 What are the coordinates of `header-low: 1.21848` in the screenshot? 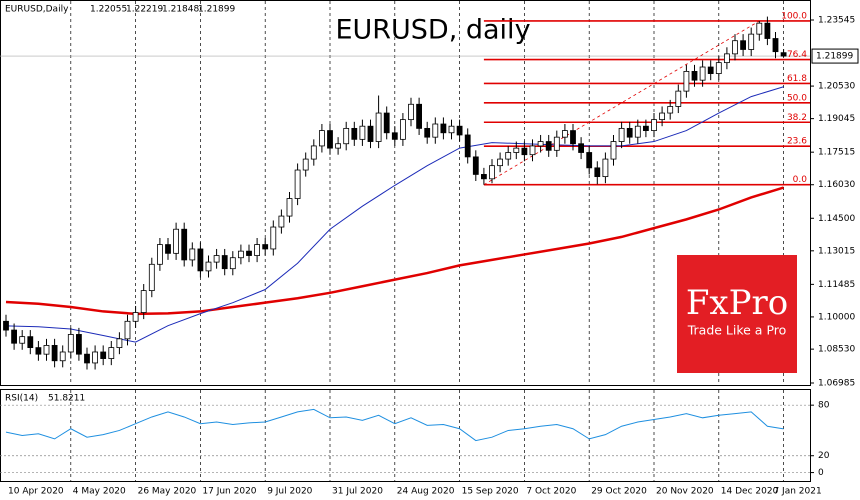 It's located at (180, 10).